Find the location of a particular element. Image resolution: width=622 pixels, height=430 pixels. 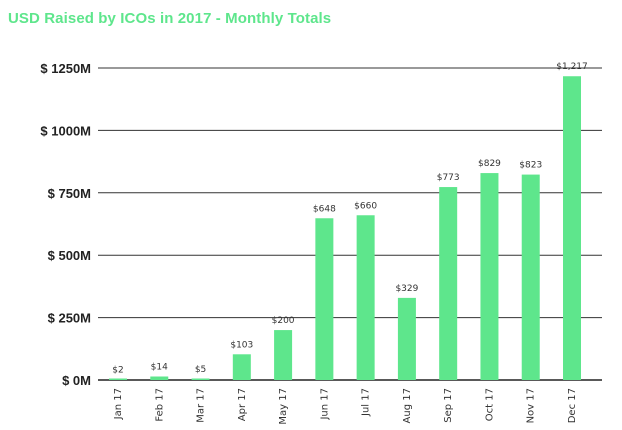

x-tick-label-nov-17: Nov 17 is located at coordinates (531, 405).